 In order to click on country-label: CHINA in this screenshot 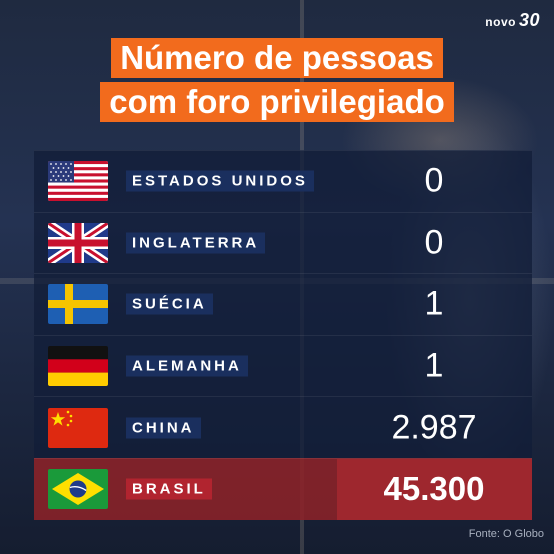, I will do `click(163, 428)`.